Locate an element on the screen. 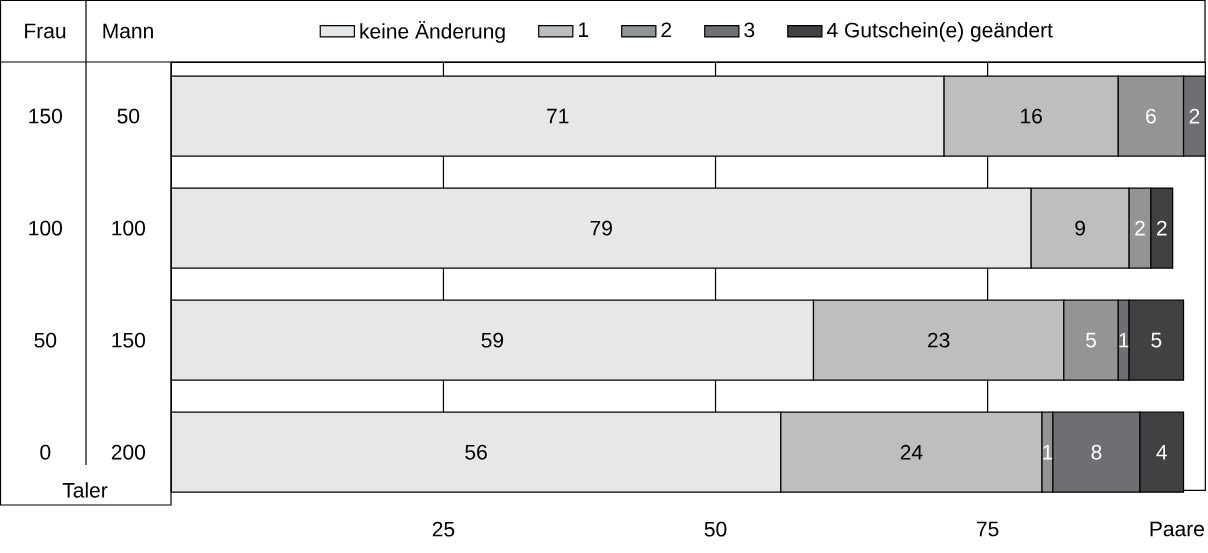 This screenshot has height=553, width=1208. data-label: 24 is located at coordinates (911, 452).